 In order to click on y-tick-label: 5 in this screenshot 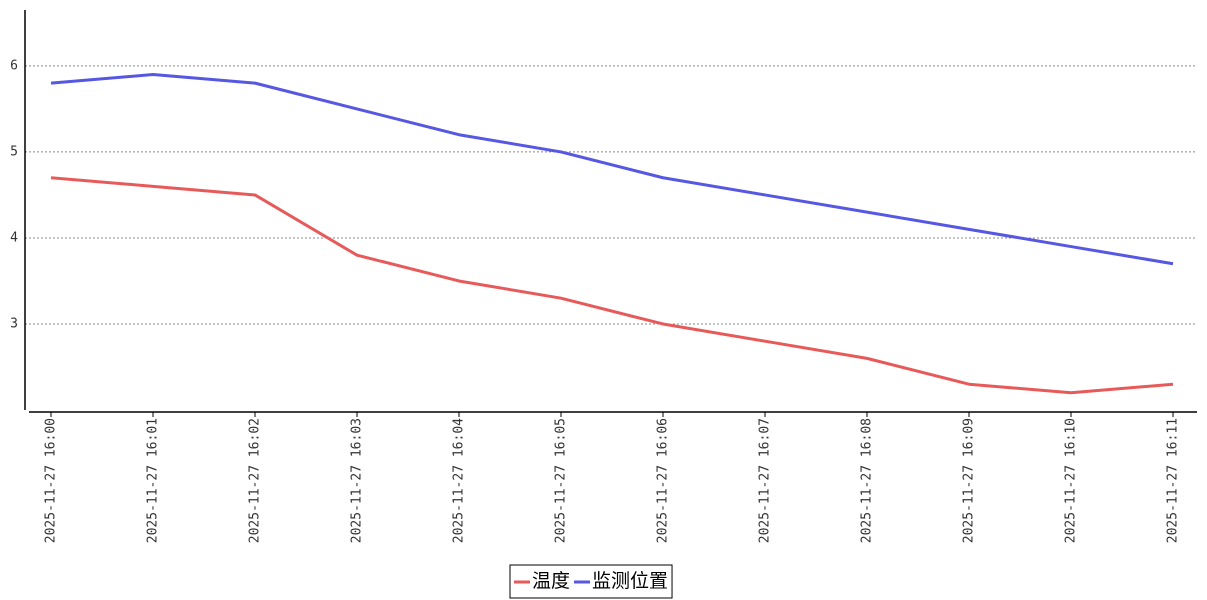, I will do `click(14, 151)`.